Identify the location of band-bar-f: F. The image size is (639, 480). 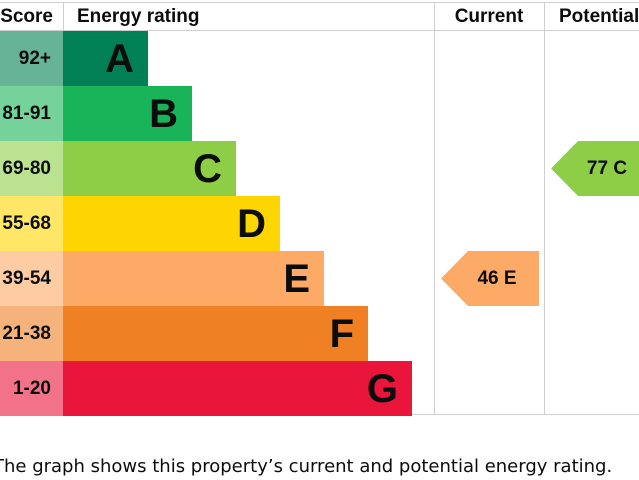
(215, 333).